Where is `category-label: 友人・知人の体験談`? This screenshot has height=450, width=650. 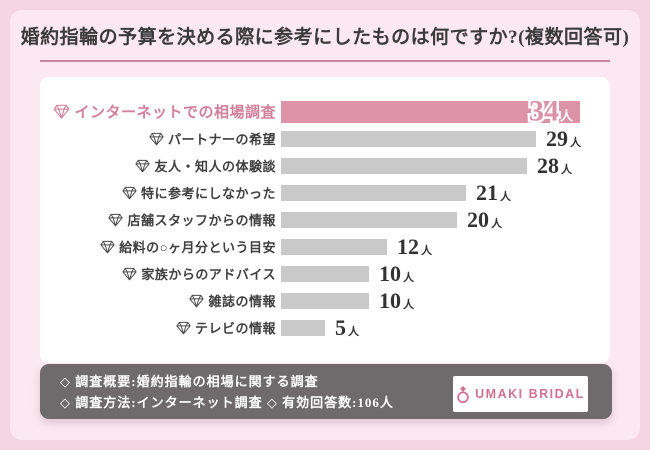
category-label: 友人・知人の体験談 is located at coordinates (158, 165).